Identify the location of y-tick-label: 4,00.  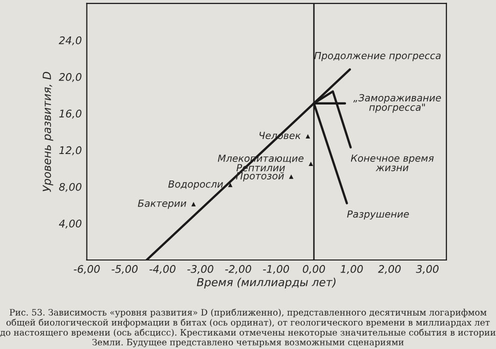
(70, 224).